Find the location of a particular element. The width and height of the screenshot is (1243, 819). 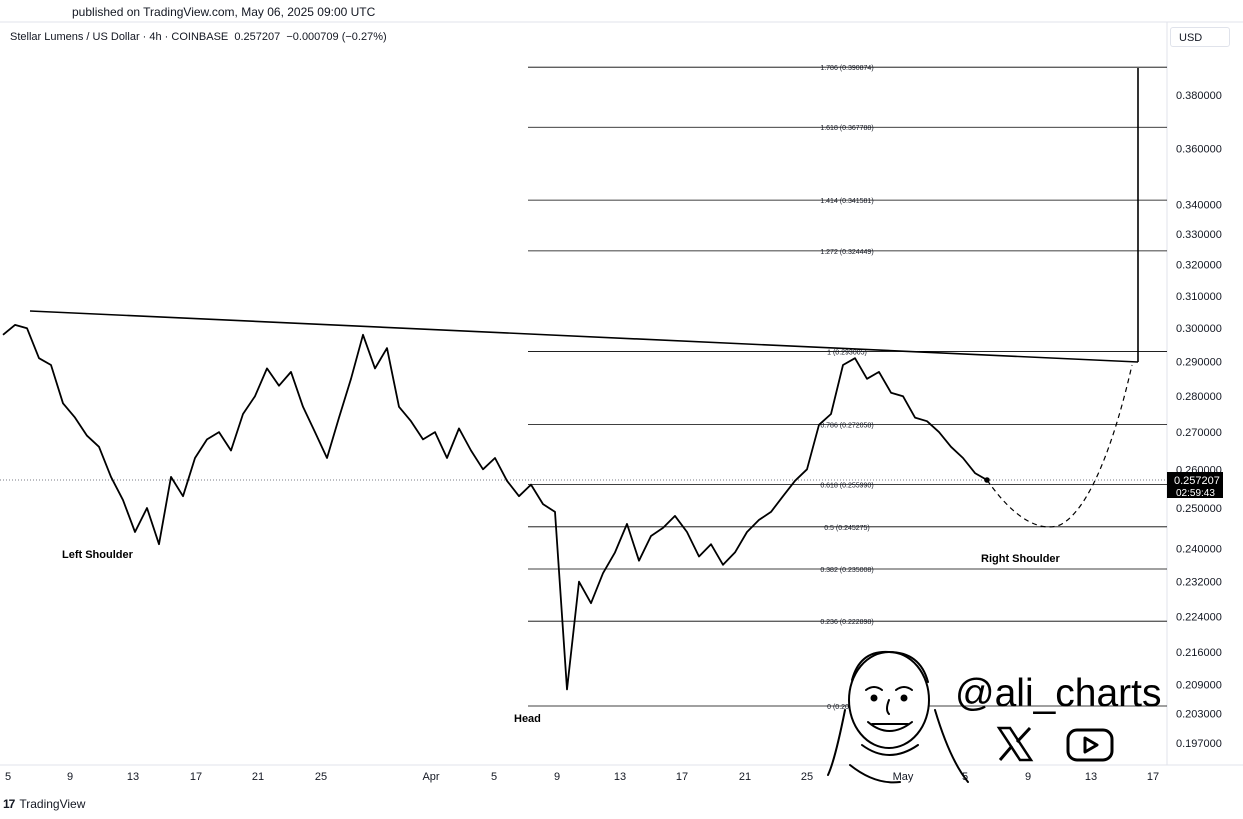

y-tick-label: 0.240000 is located at coordinates (1199, 549).